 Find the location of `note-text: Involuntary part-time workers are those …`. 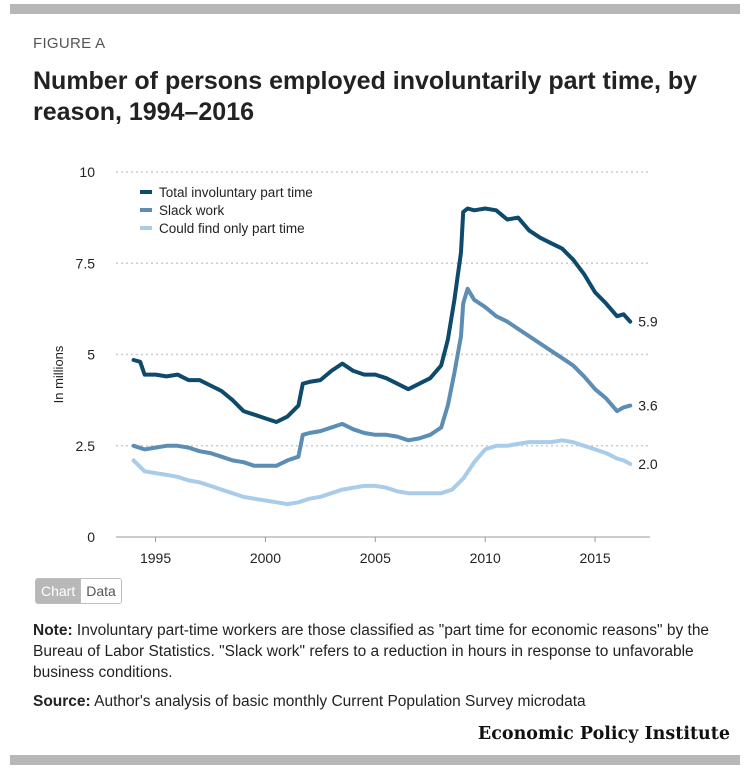

note-text: Involuntary part-time workers are those … is located at coordinates (371, 651).